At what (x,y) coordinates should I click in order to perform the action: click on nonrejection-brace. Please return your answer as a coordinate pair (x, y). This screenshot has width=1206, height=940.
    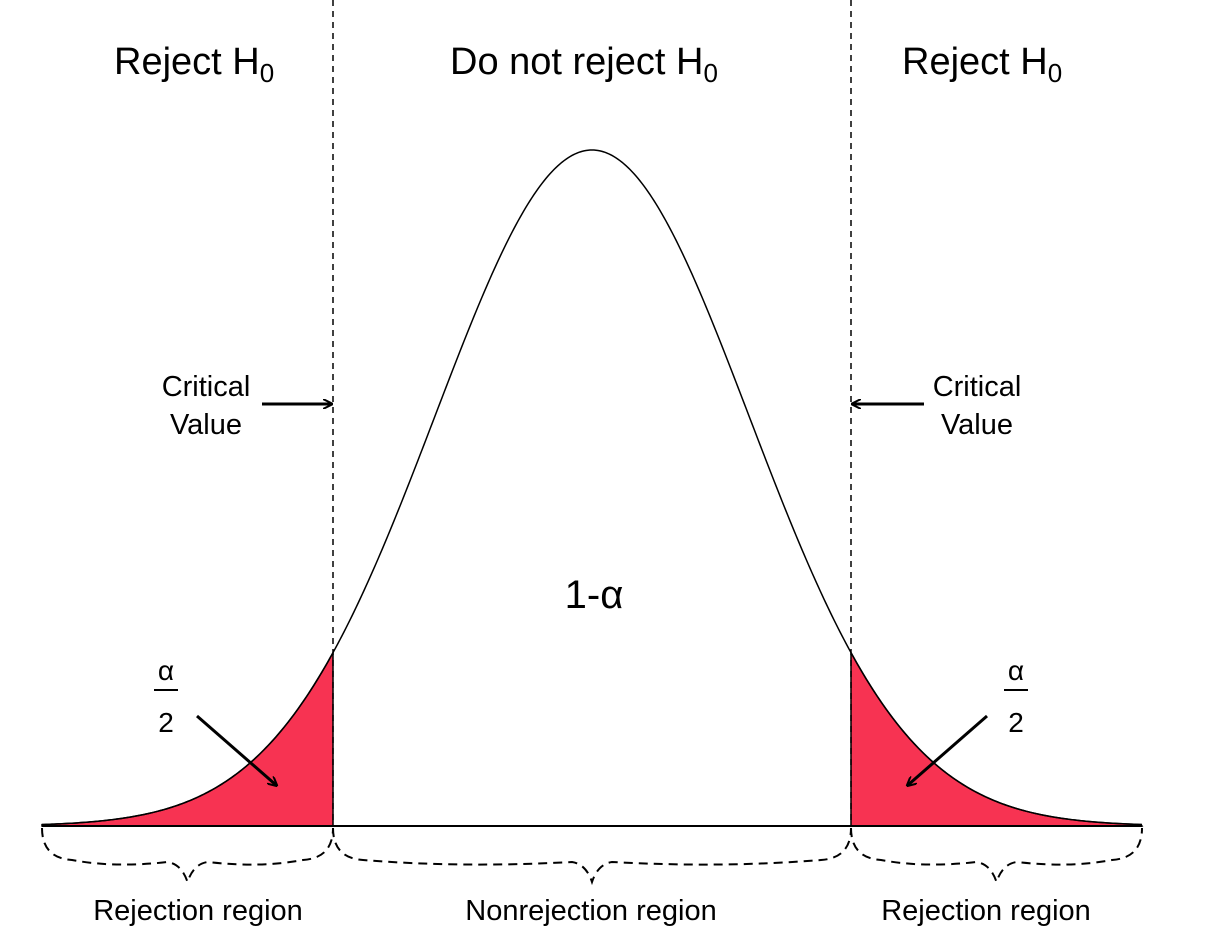
    Looking at the image, I should click on (592, 856).